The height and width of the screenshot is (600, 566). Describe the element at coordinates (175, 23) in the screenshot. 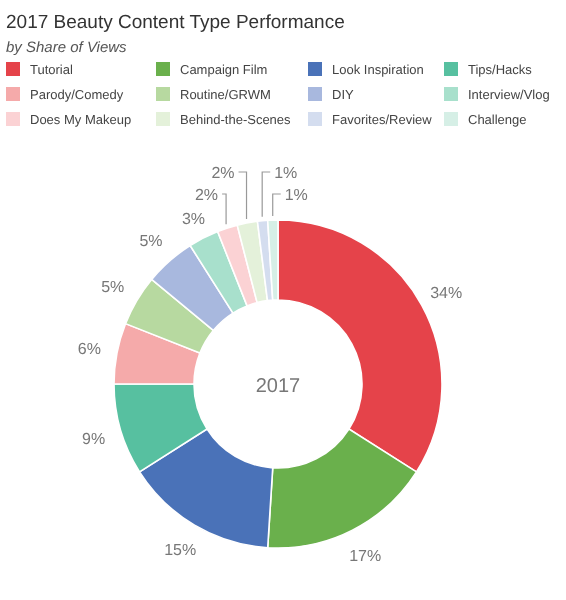

I see `chart-title: 2017 Beauty Content Type Performance` at that location.